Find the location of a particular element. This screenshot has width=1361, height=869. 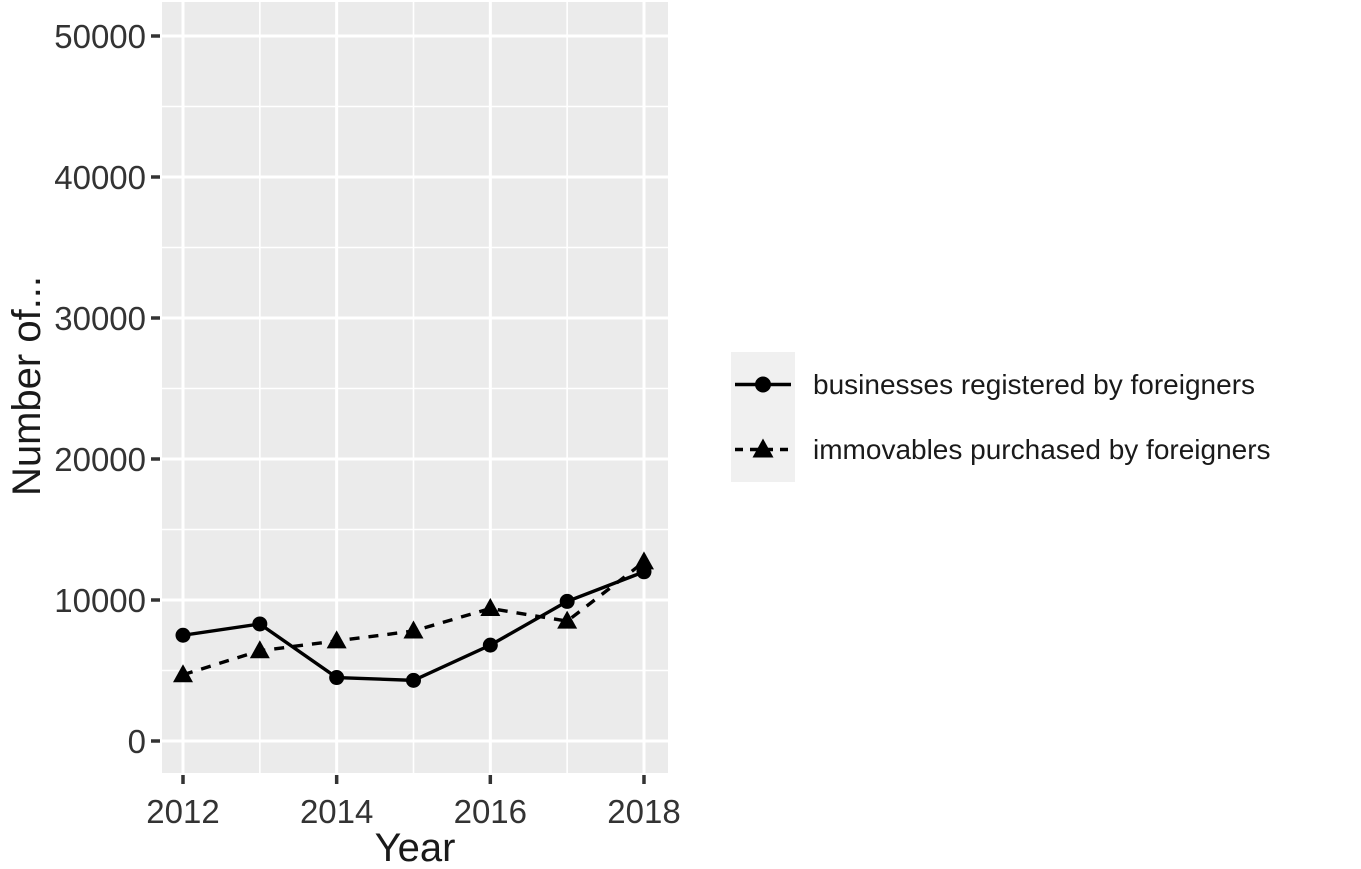

legend-label-immovables: immovables purchased by foreigners is located at coordinates (1042, 449).